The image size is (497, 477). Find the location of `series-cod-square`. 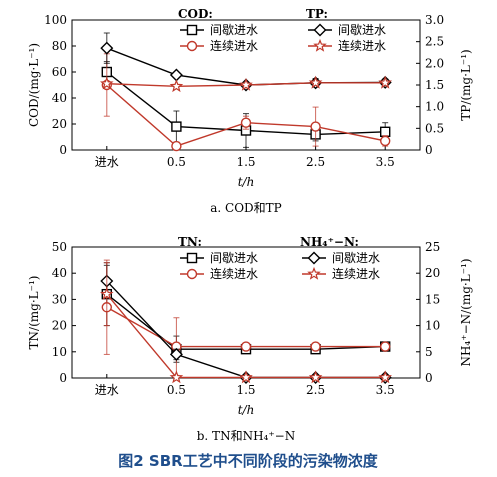

series-cod-square is located at coordinates (246, 104).